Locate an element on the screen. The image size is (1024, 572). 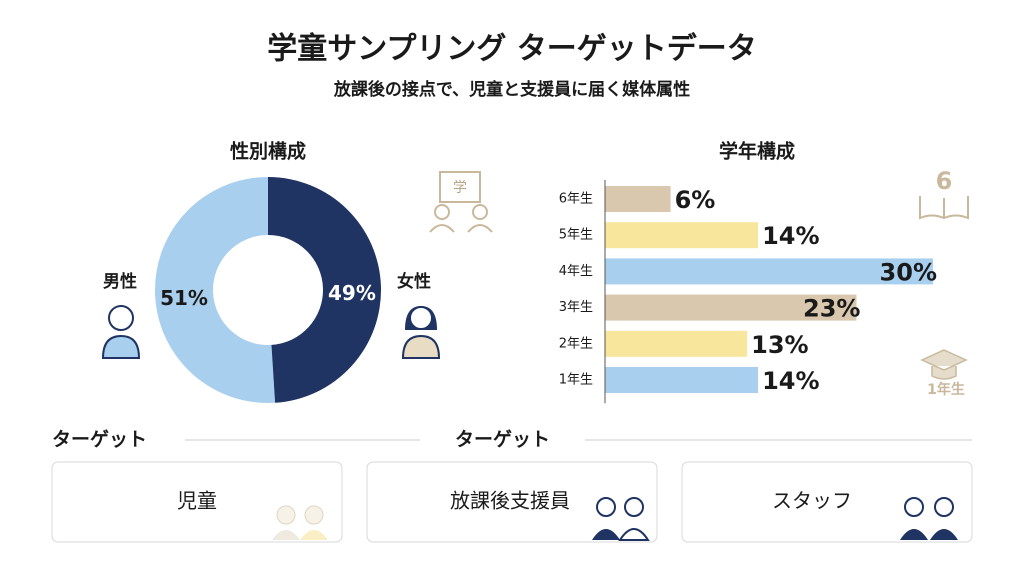
card-label: 放課後支援員 is located at coordinates (510, 501).